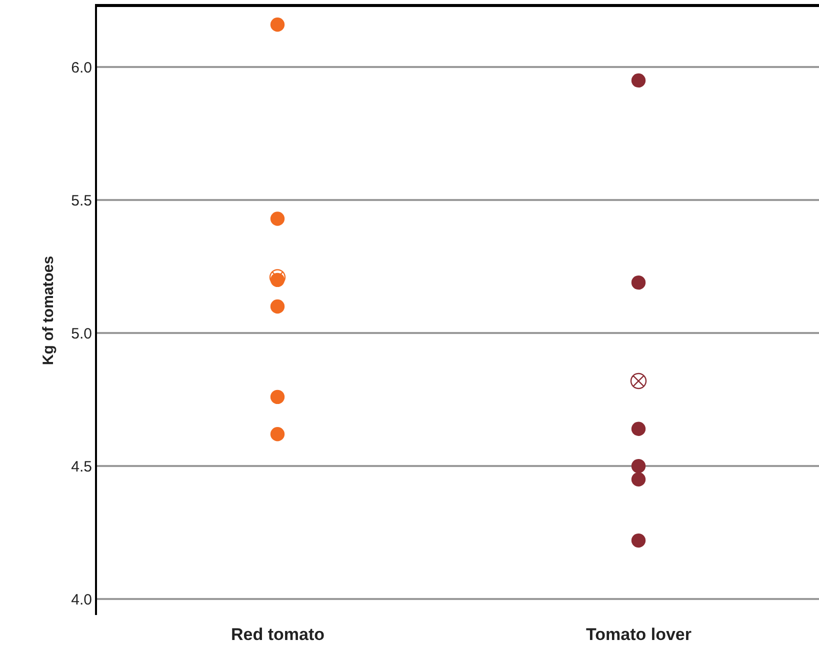 The image size is (819, 655). What do you see at coordinates (81, 467) in the screenshot?
I see `y-tick-label: 4.5` at bounding box center [81, 467].